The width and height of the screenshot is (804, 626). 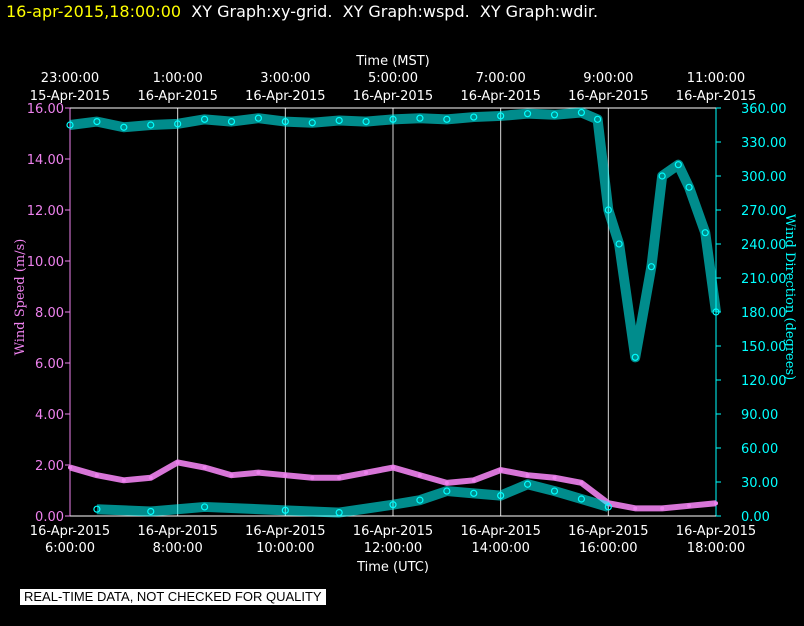 What do you see at coordinates (45, 262) in the screenshot?
I see `left-tick-label: 10.00` at bounding box center [45, 262].